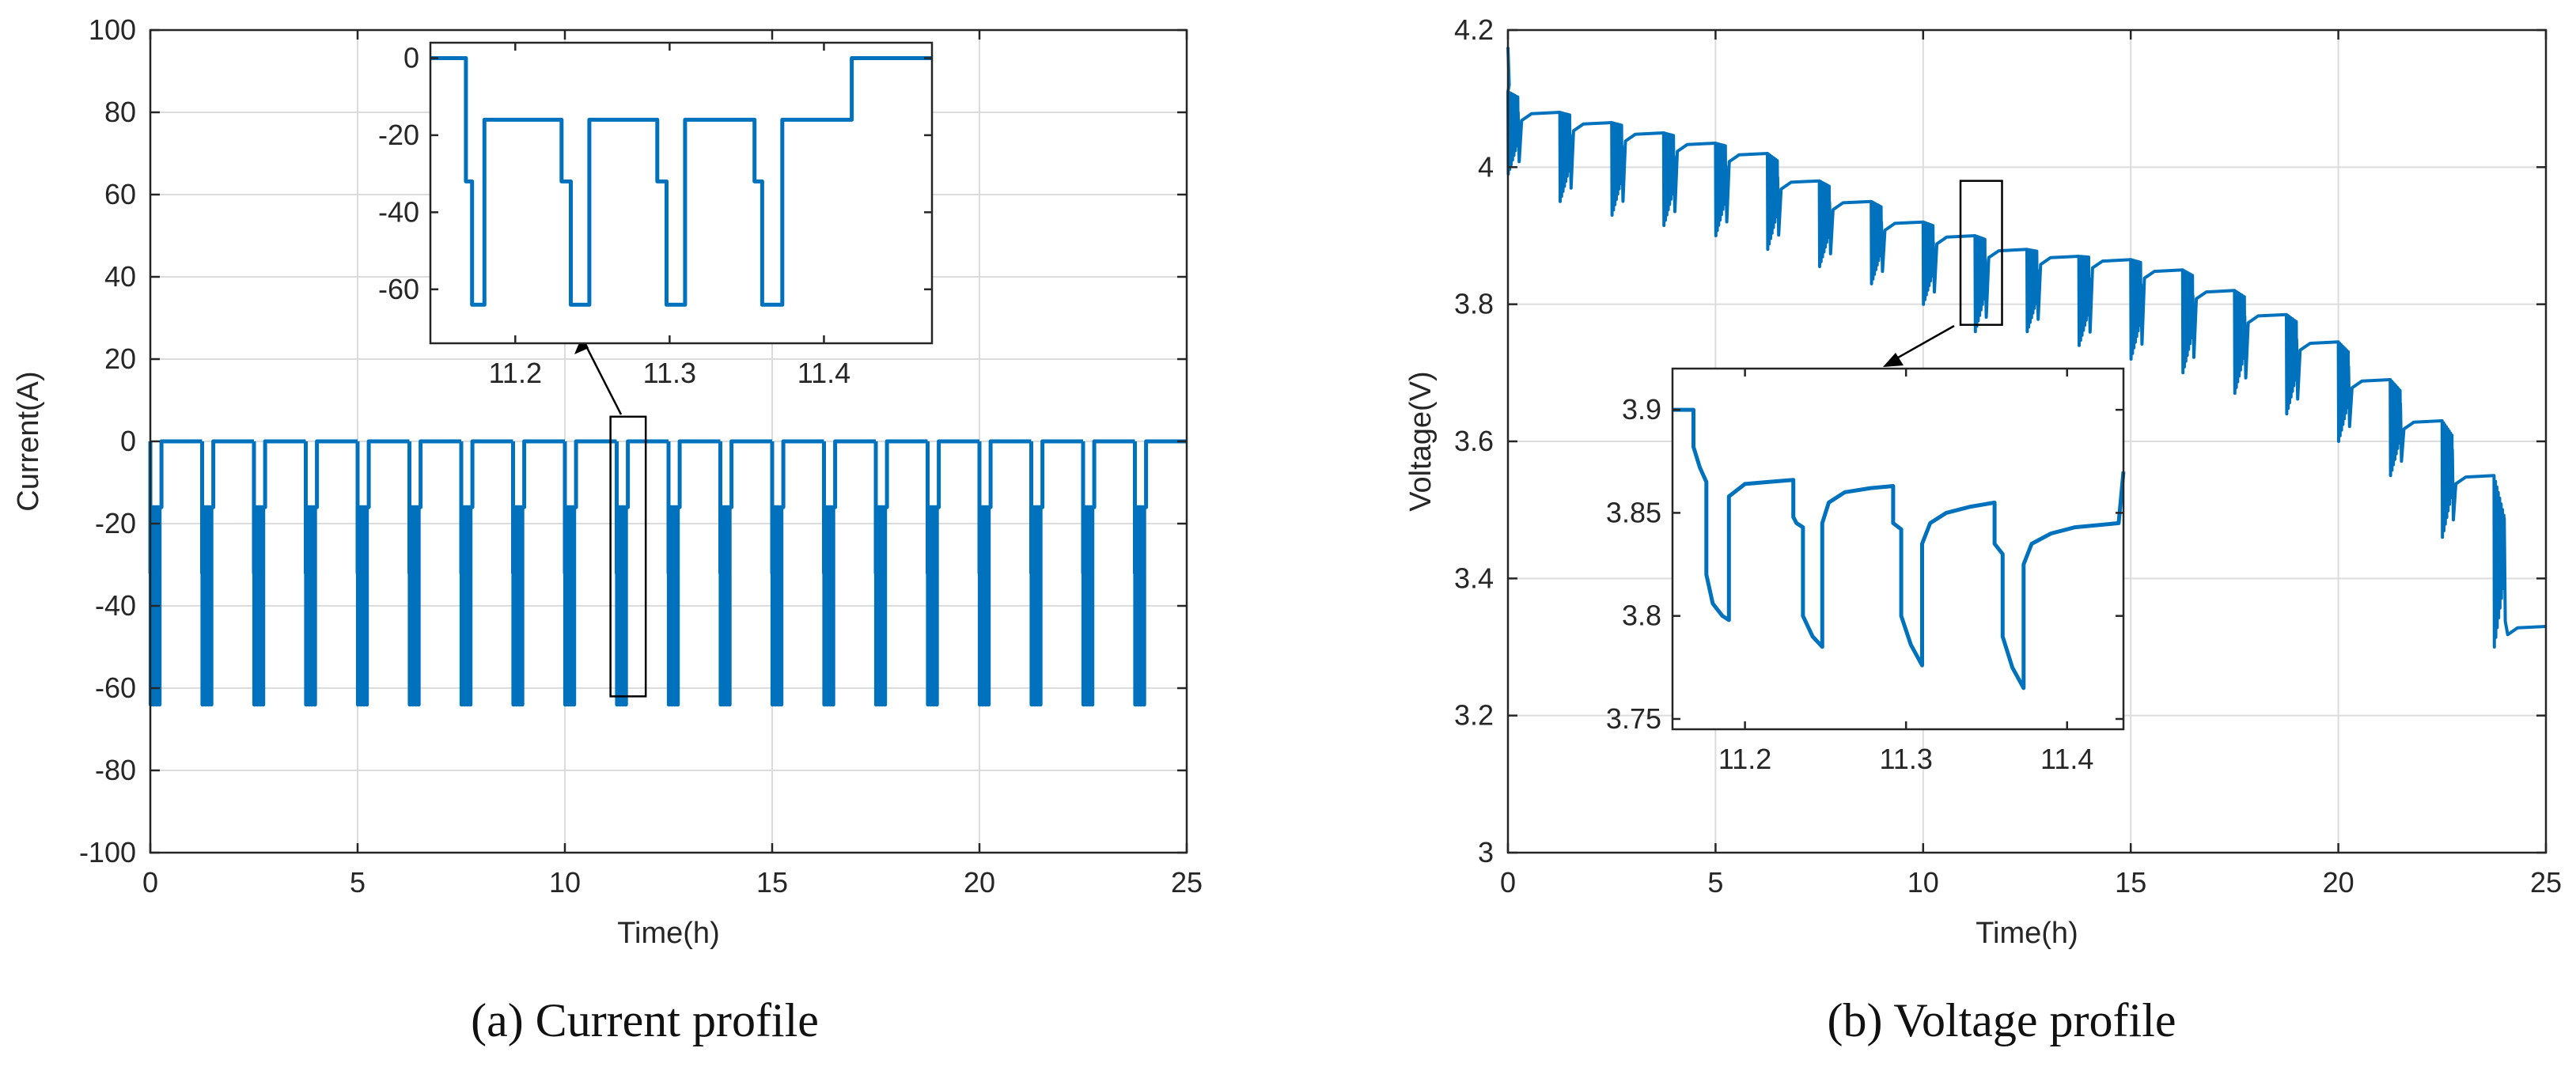 This screenshot has width=2576, height=1067. What do you see at coordinates (668, 933) in the screenshot?
I see `current-xlabel: Time(h)` at bounding box center [668, 933].